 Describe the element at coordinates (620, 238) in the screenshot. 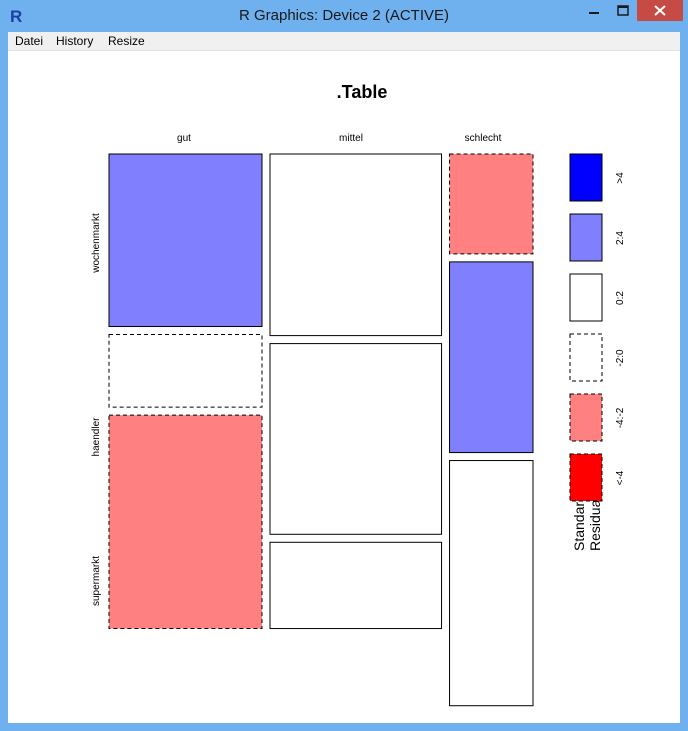

I see `legend-label-1: 2:4` at that location.